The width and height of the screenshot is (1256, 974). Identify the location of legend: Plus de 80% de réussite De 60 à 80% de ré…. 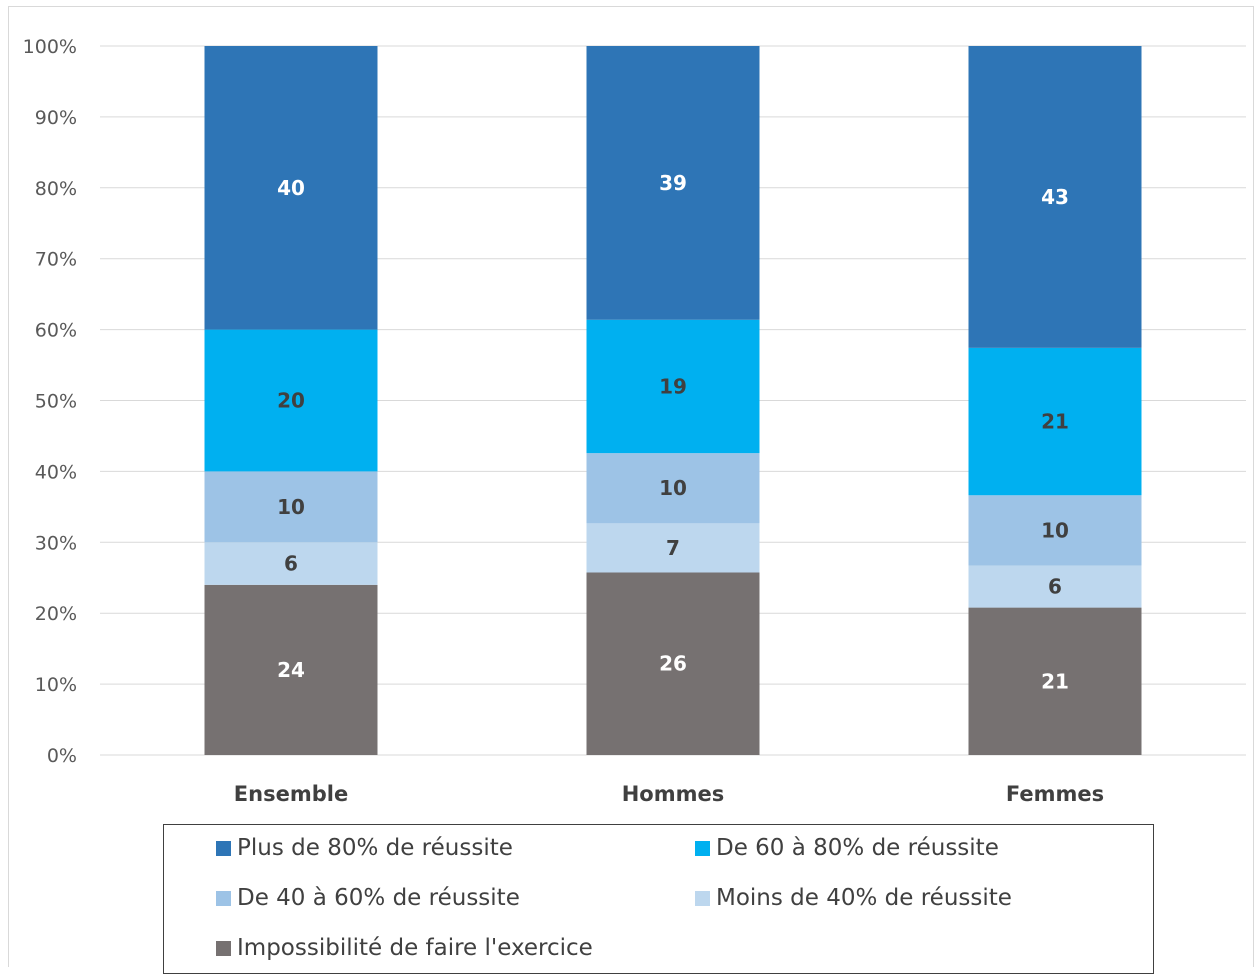
(658, 899).